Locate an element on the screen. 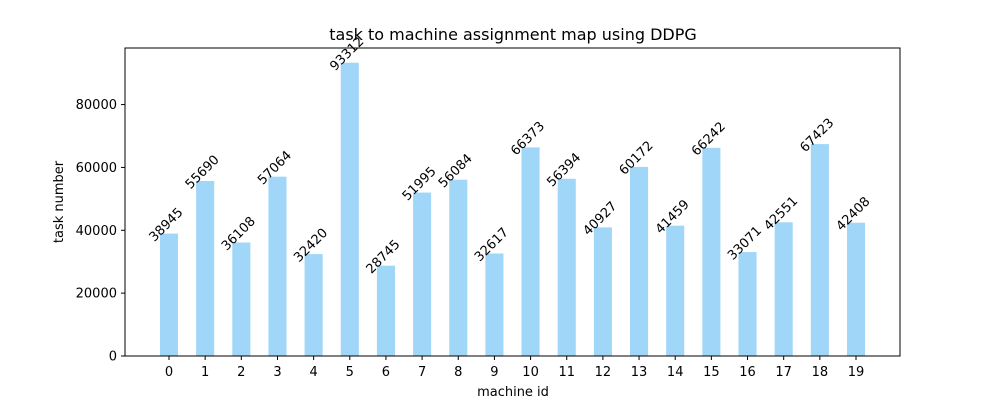 Image resolution: width=1000 pixels, height=400 pixels. x-tick-label: 19 is located at coordinates (856, 372).